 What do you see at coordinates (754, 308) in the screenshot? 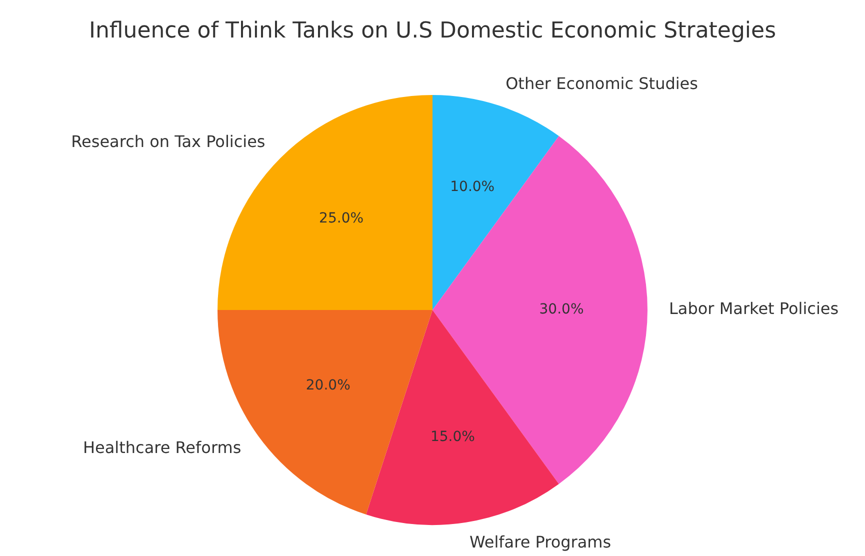
I see `slice-label: Labor Market Policies` at bounding box center [754, 308].